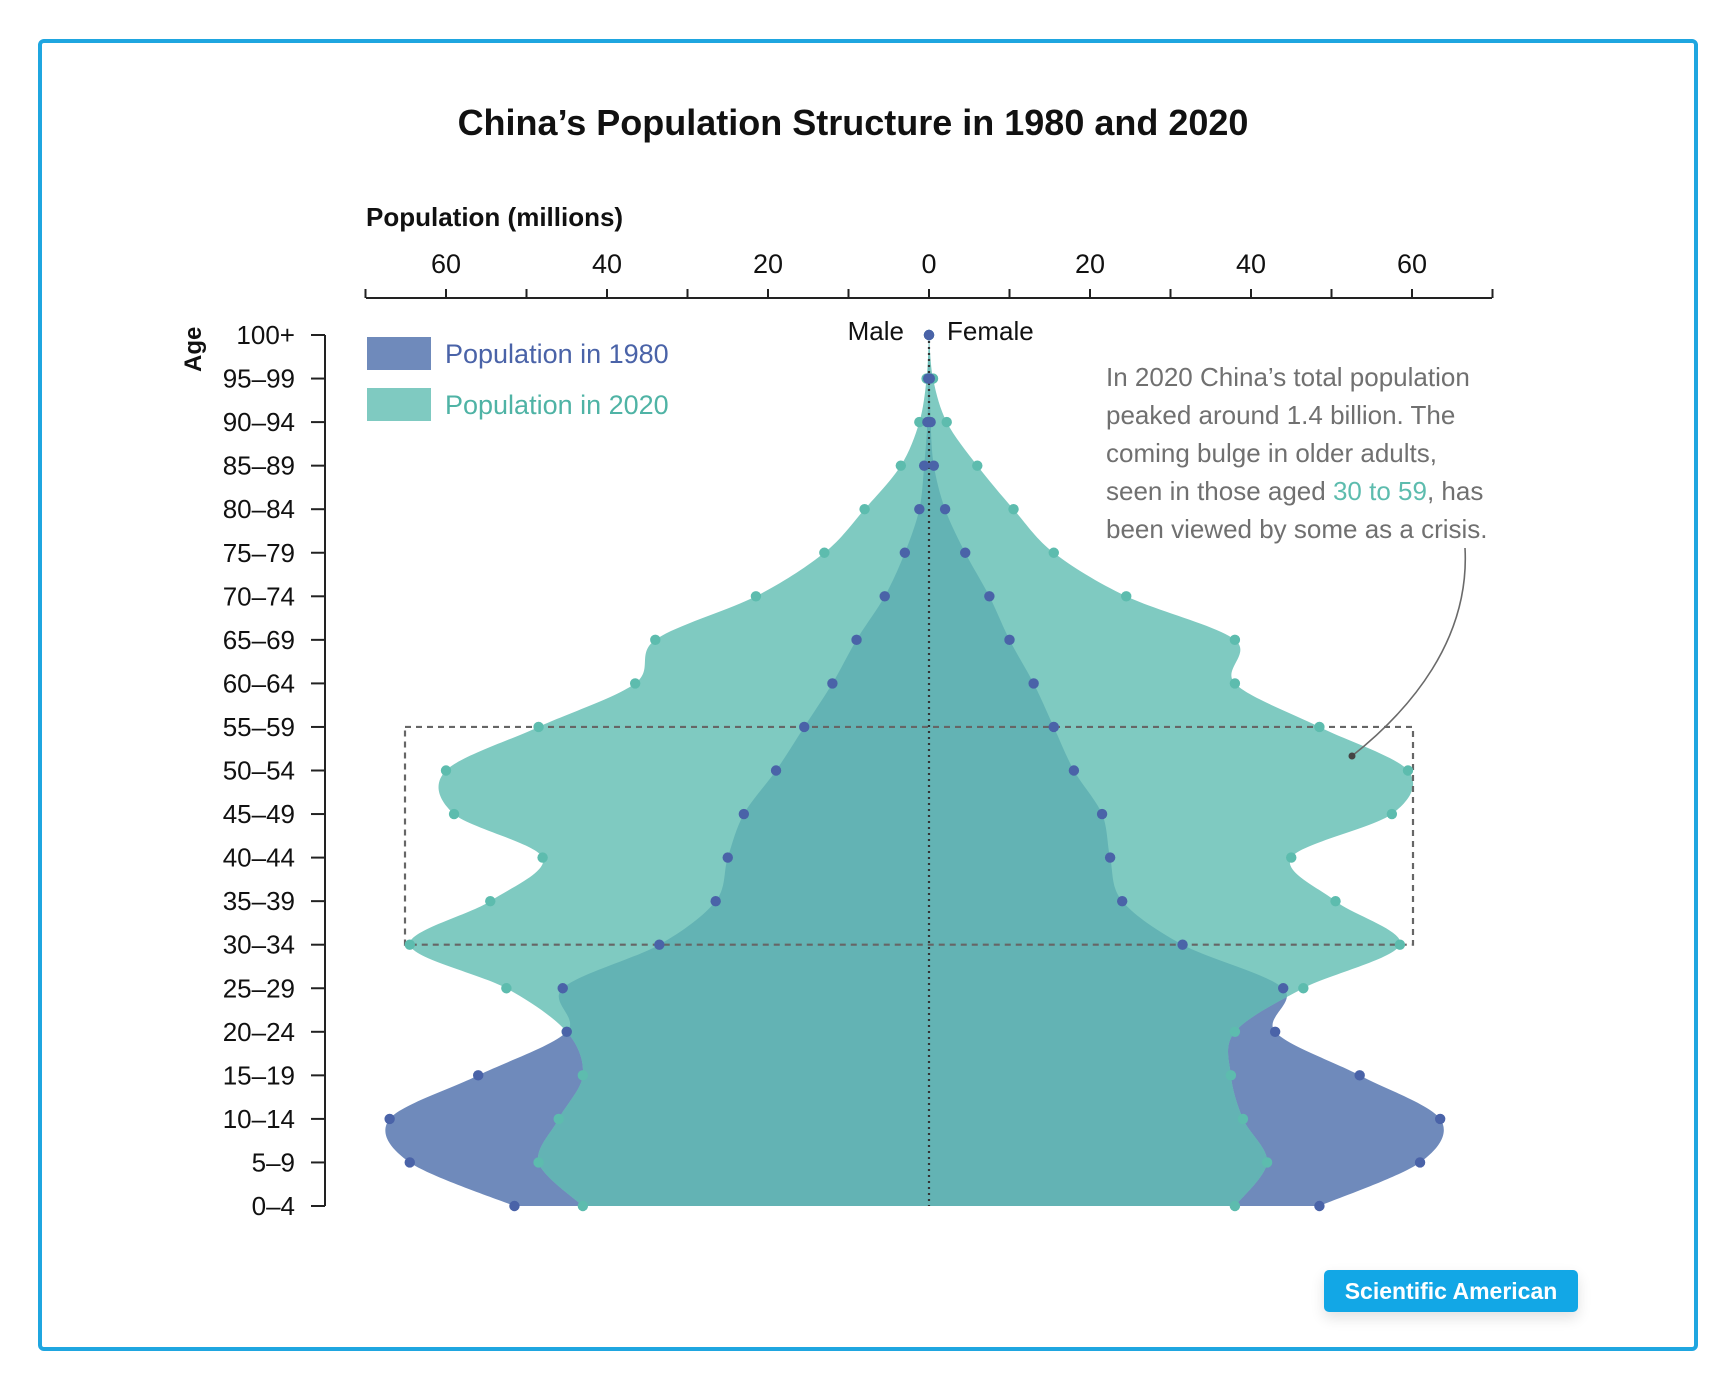 The image size is (1733, 1390). Describe the element at coordinates (259, 1032) in the screenshot. I see `y-tick-label: 20–24` at that location.